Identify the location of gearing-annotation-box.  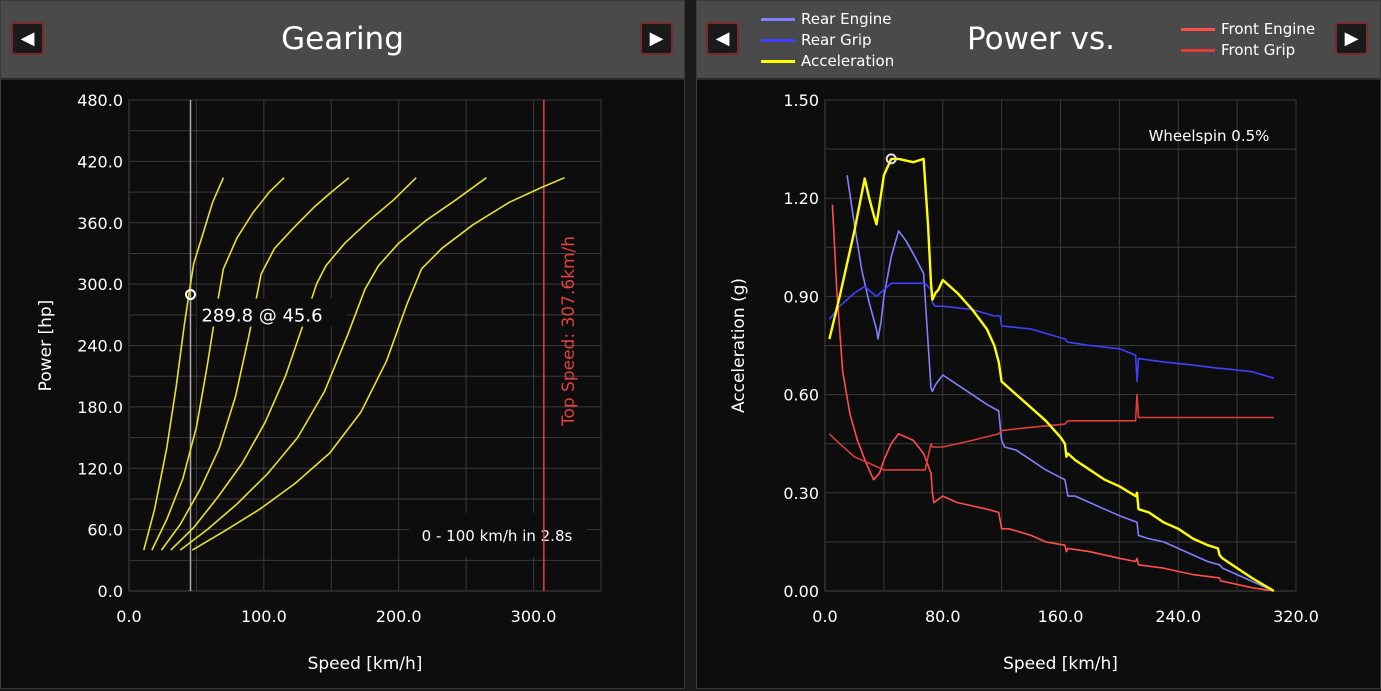
(498, 535).